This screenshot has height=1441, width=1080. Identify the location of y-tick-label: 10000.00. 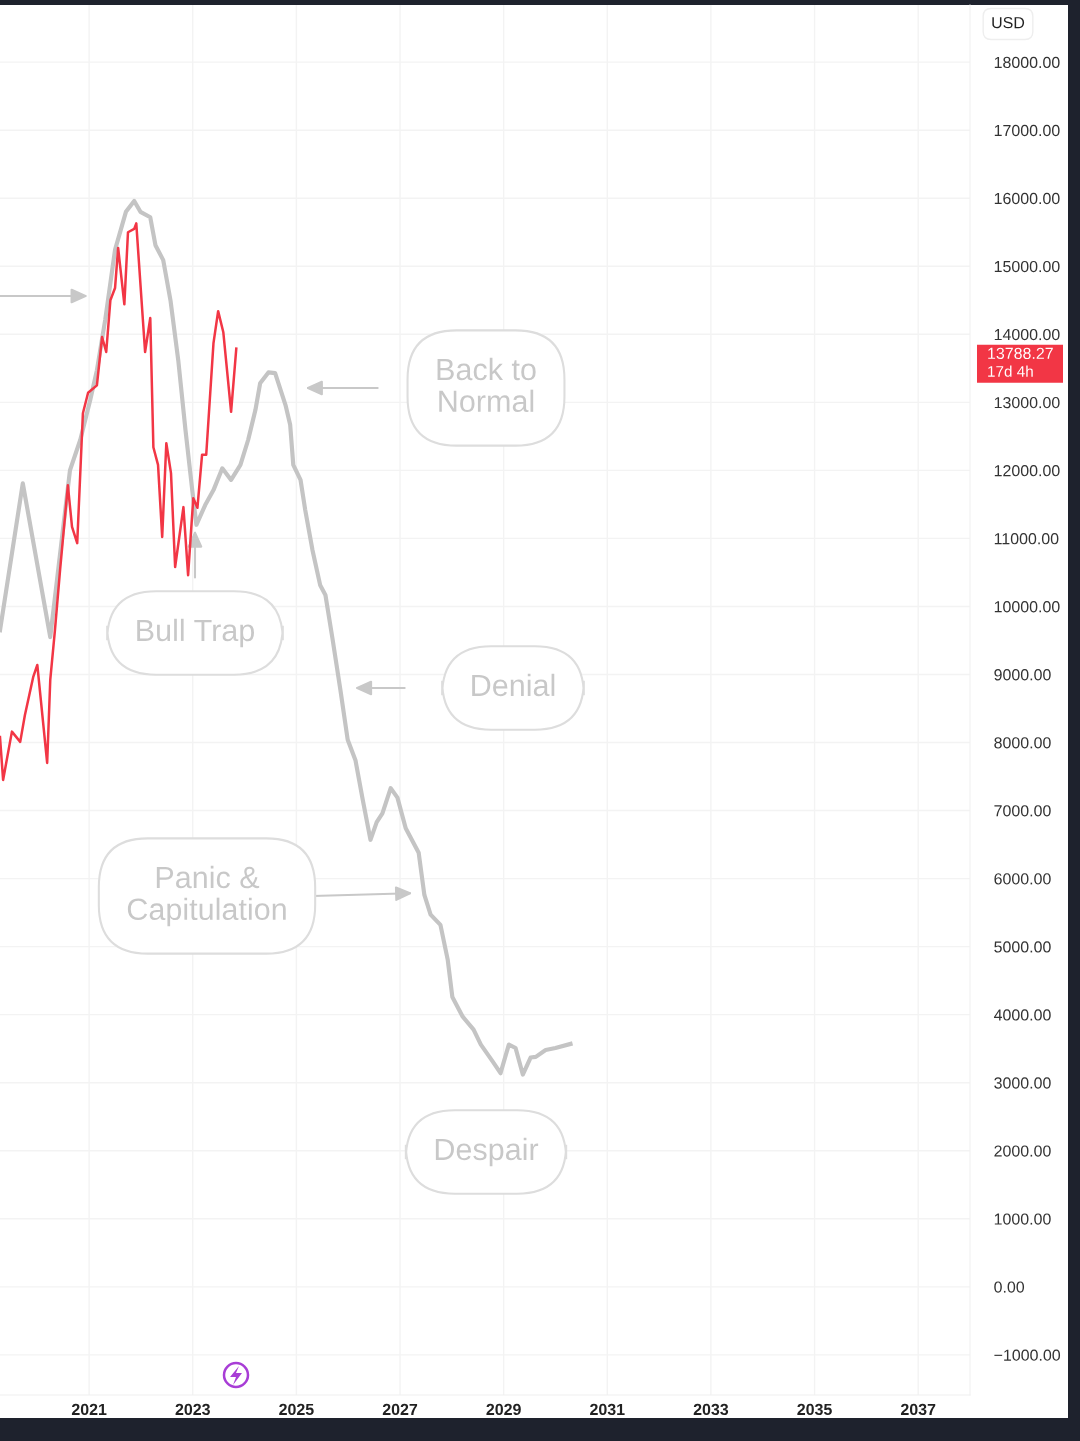
(1027, 607).